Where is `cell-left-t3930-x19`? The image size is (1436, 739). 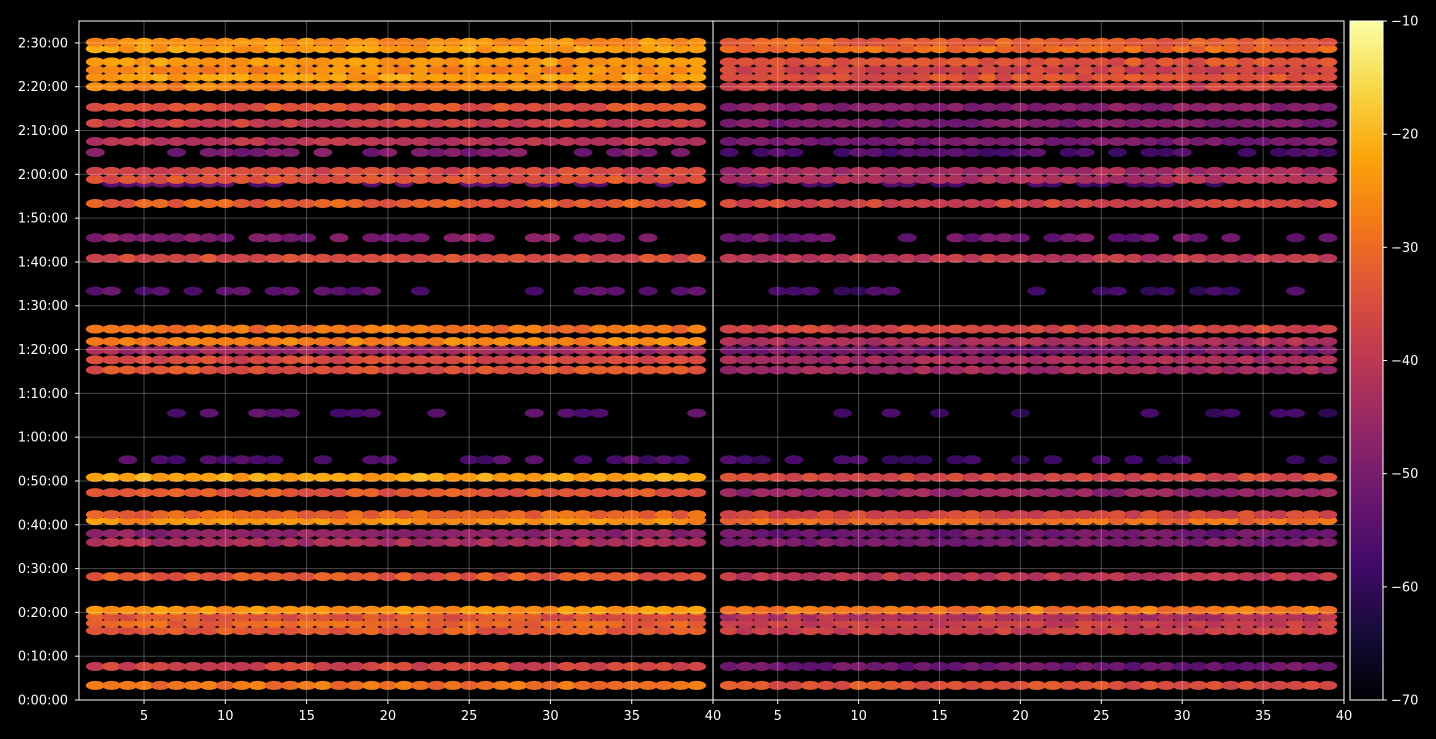 cell-left-t3930-x19 is located at coordinates (372, 413).